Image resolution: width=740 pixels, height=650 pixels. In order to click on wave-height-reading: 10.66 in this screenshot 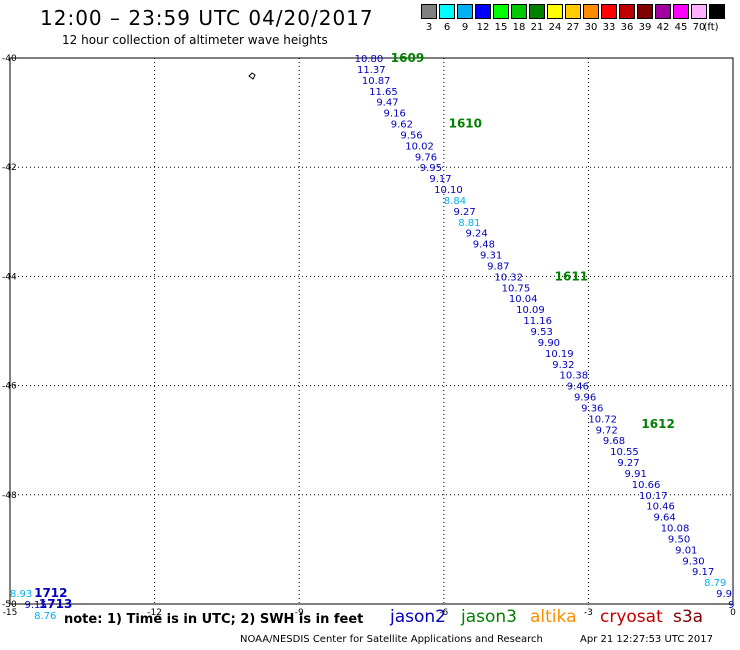, I will do `click(646, 485)`.